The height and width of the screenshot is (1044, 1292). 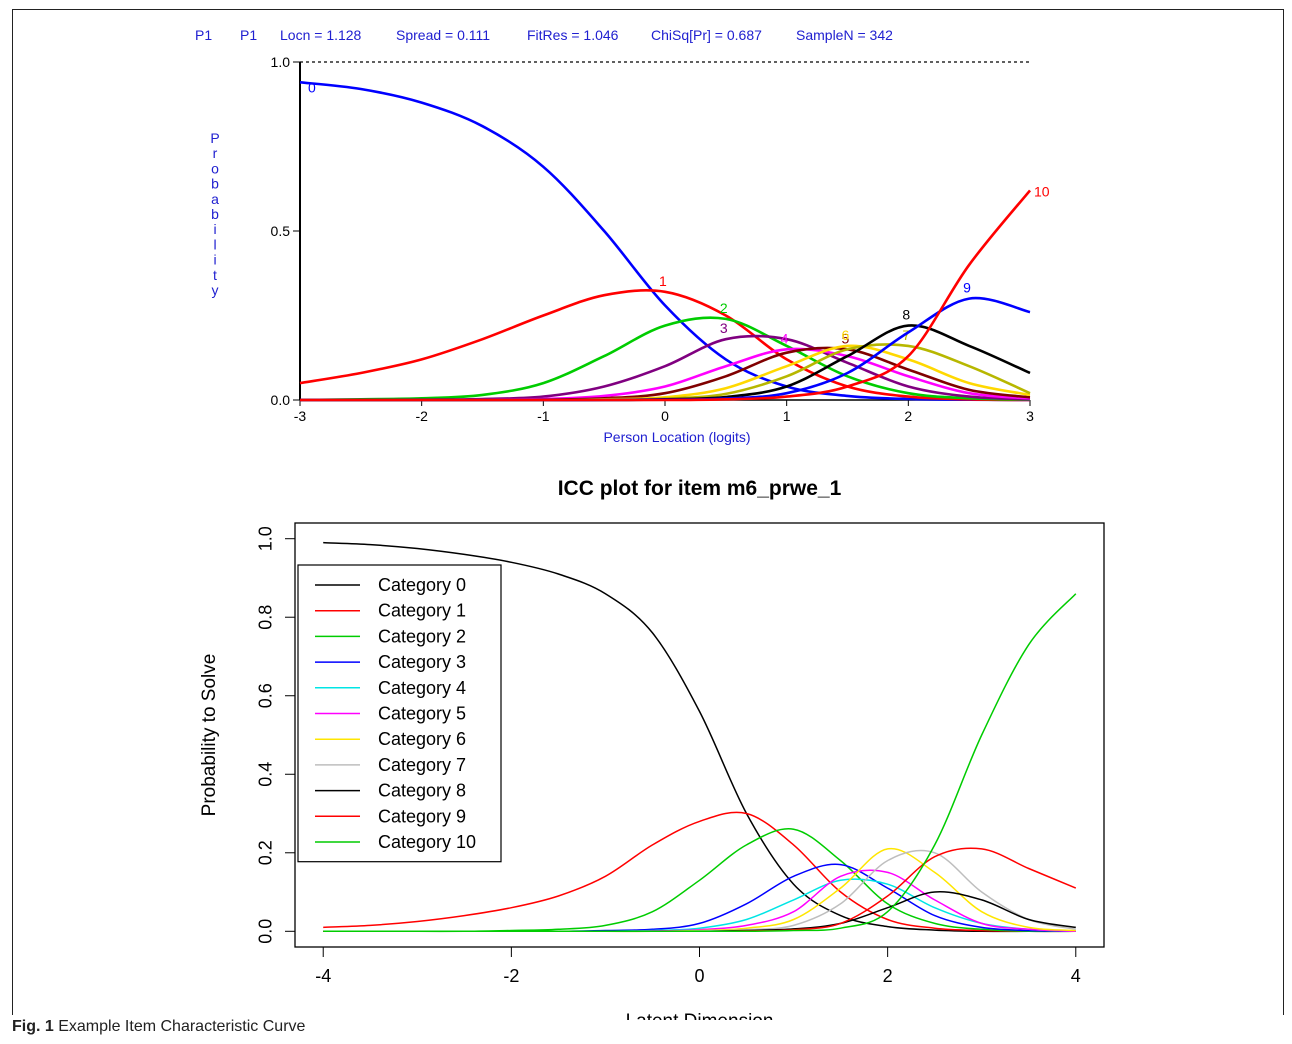 What do you see at coordinates (321, 35) in the screenshot?
I see `header-stat: Locn = 1.128` at bounding box center [321, 35].